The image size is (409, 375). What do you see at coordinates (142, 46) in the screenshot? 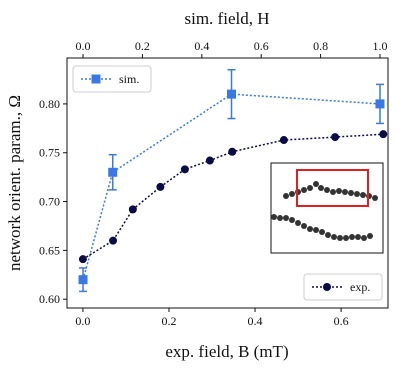
I see `x2-tick-label: 0.2` at bounding box center [142, 46].